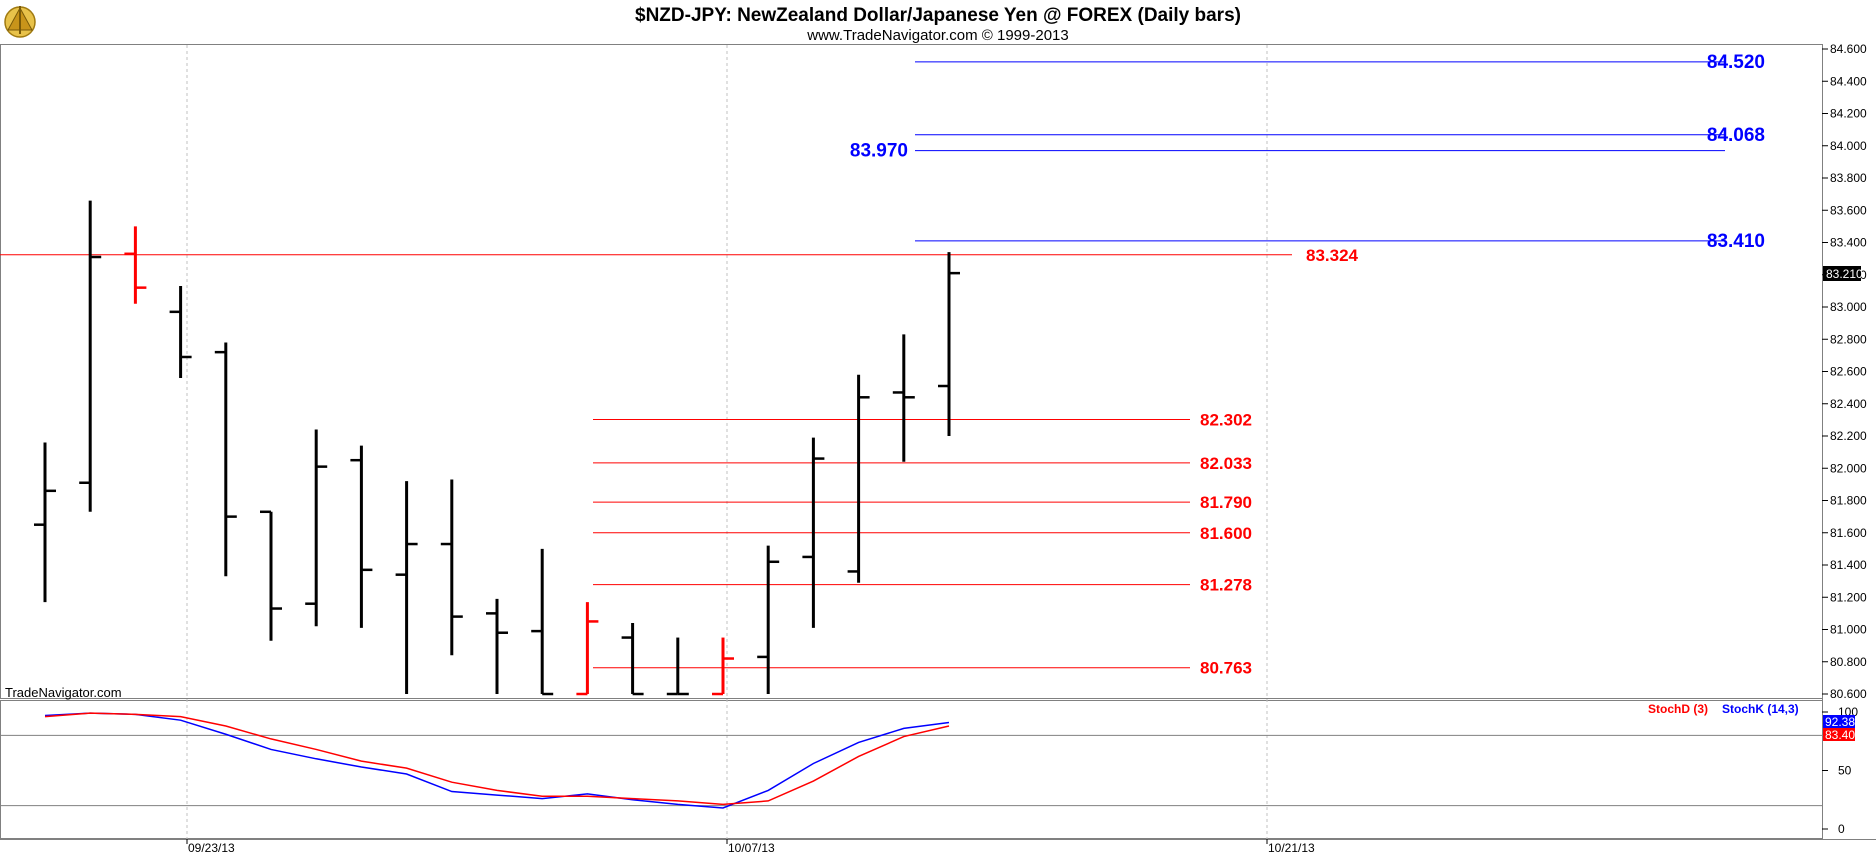  Describe the element at coordinates (1291, 847) in the screenshot. I see `x-tick-label: 10/21/13` at that location.